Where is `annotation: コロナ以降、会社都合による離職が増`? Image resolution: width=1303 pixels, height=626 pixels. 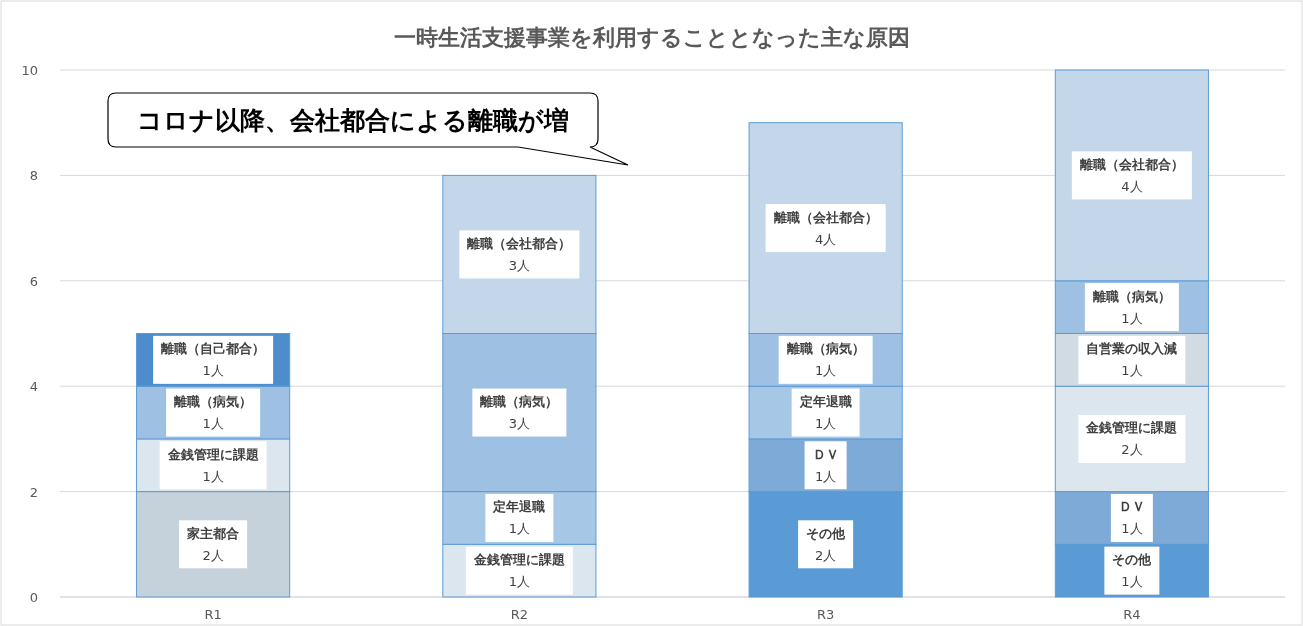 annotation: コロナ以降、会社都合による離職が増 is located at coordinates (353, 120).